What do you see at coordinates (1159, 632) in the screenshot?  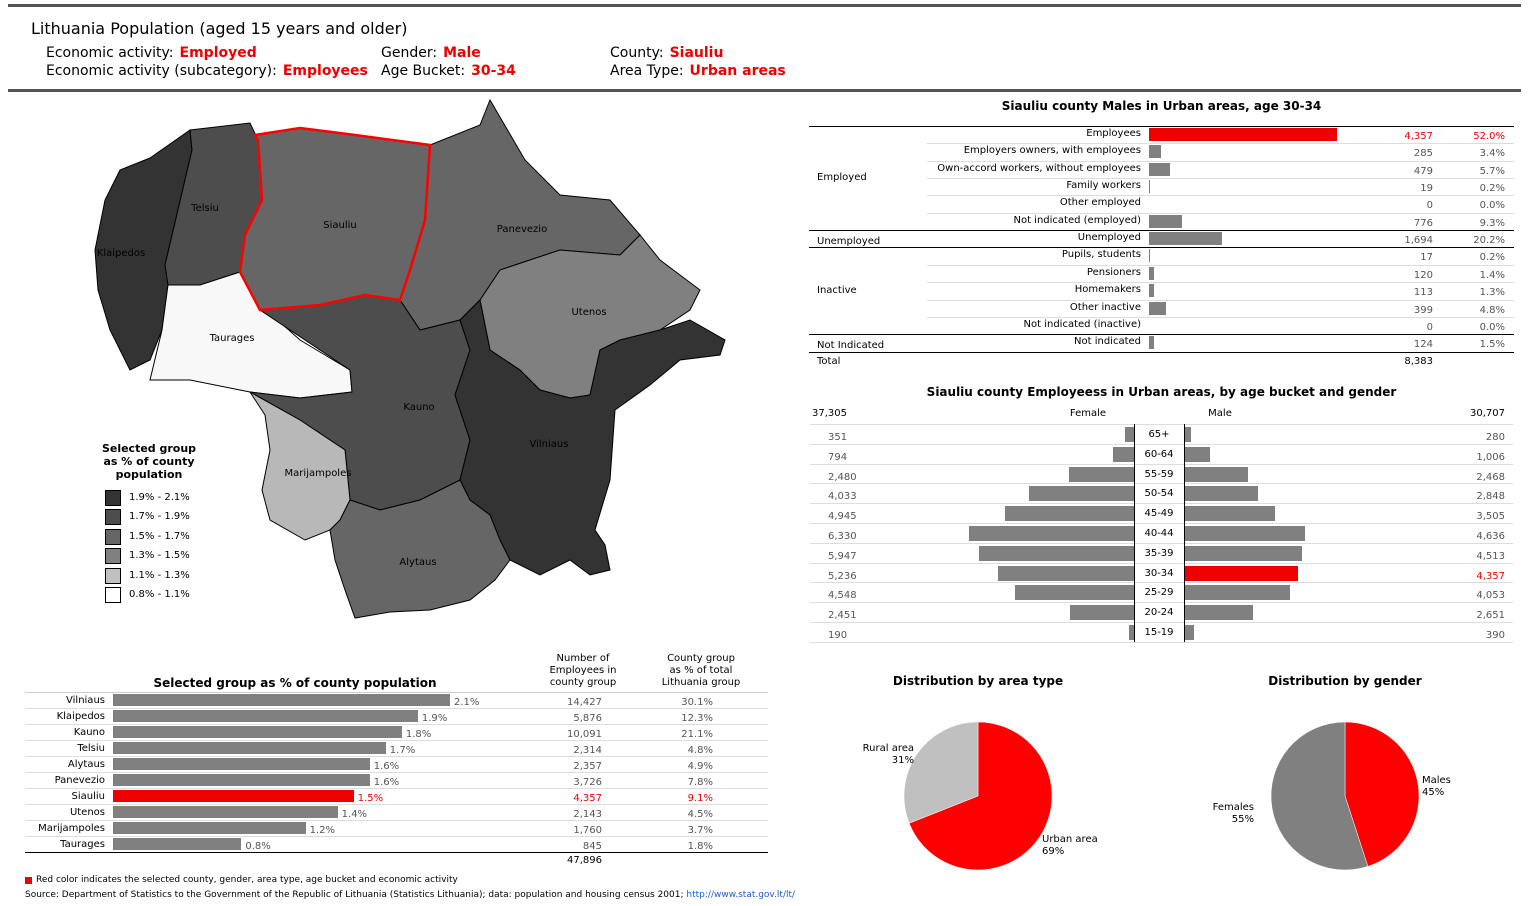 I see `pyramid-age-label: 15-19` at bounding box center [1159, 632].